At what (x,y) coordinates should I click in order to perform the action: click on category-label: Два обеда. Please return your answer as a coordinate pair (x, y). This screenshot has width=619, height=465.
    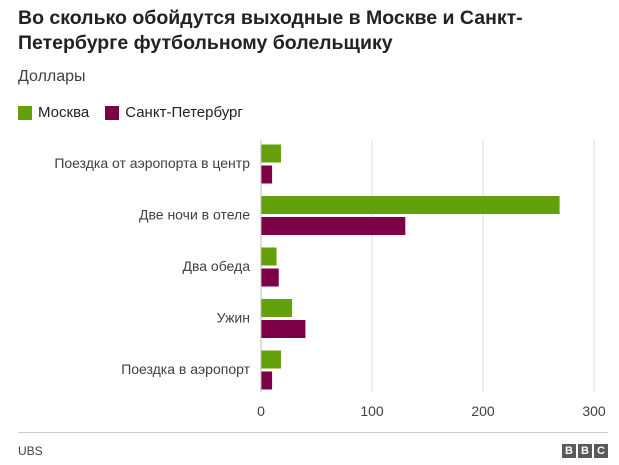
    Looking at the image, I should click on (216, 266).